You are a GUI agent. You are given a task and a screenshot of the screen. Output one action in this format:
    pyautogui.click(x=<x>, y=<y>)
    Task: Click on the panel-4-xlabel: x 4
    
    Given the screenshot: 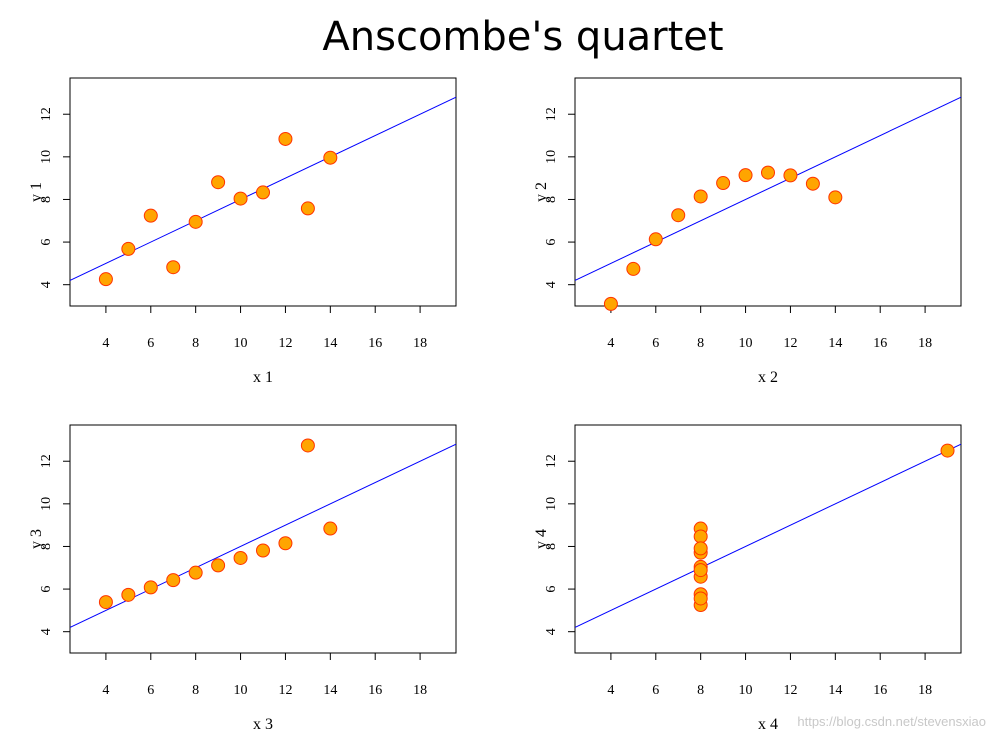 What is the action you would take?
    pyautogui.click(x=768, y=724)
    